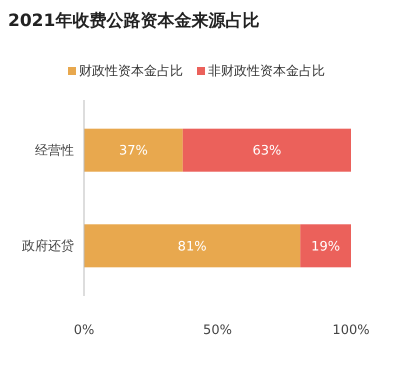  I want to click on data-label: 19%, so click(325, 246).